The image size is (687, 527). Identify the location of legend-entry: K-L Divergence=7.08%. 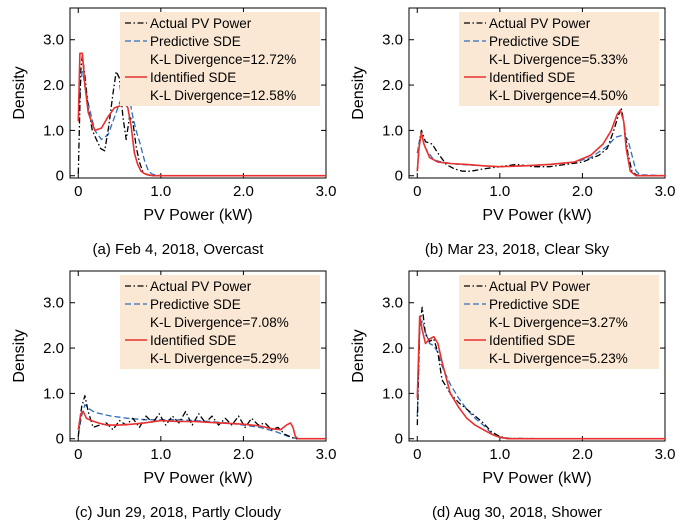
(219, 322).